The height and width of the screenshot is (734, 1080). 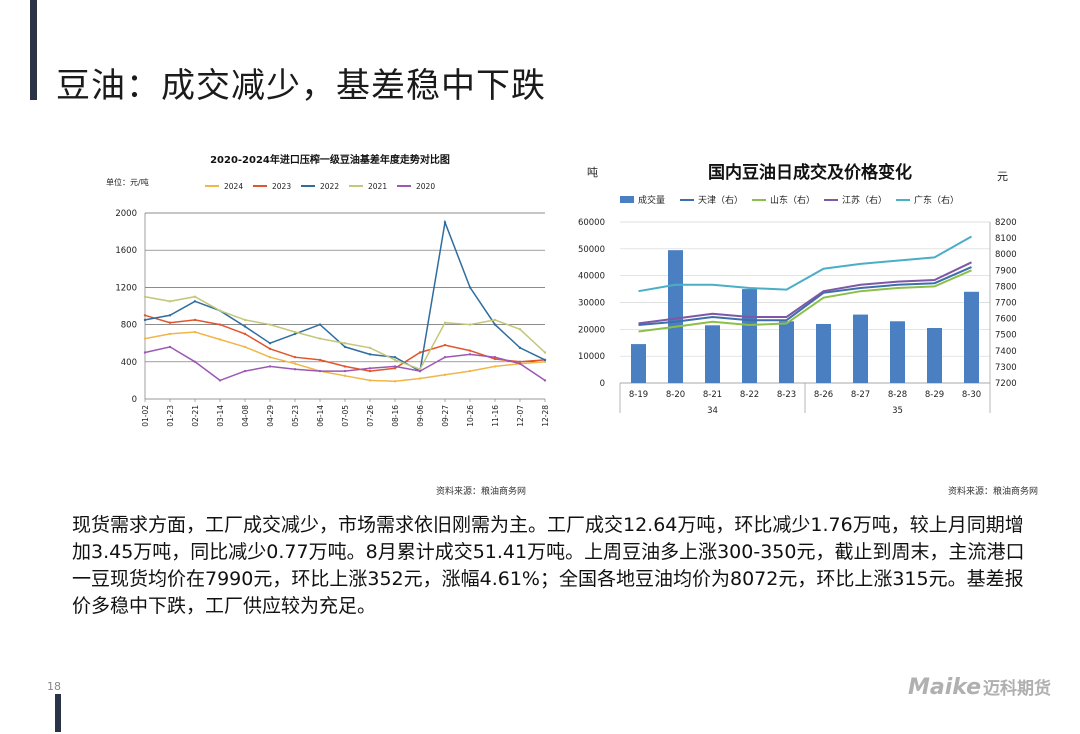 What do you see at coordinates (129, 363) in the screenshot?
I see `y-tick-label: 400` at bounding box center [129, 363].